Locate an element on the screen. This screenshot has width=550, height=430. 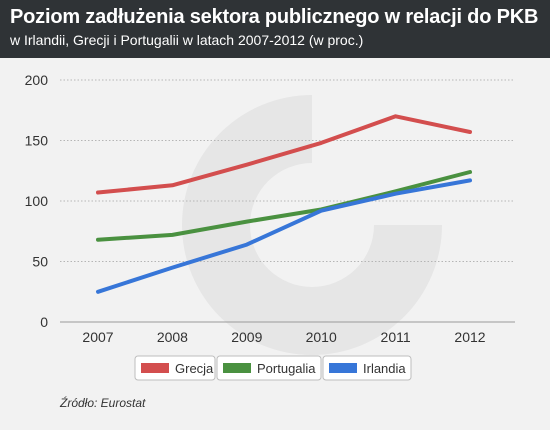
y-tick-label: 0 is located at coordinates (44, 322).